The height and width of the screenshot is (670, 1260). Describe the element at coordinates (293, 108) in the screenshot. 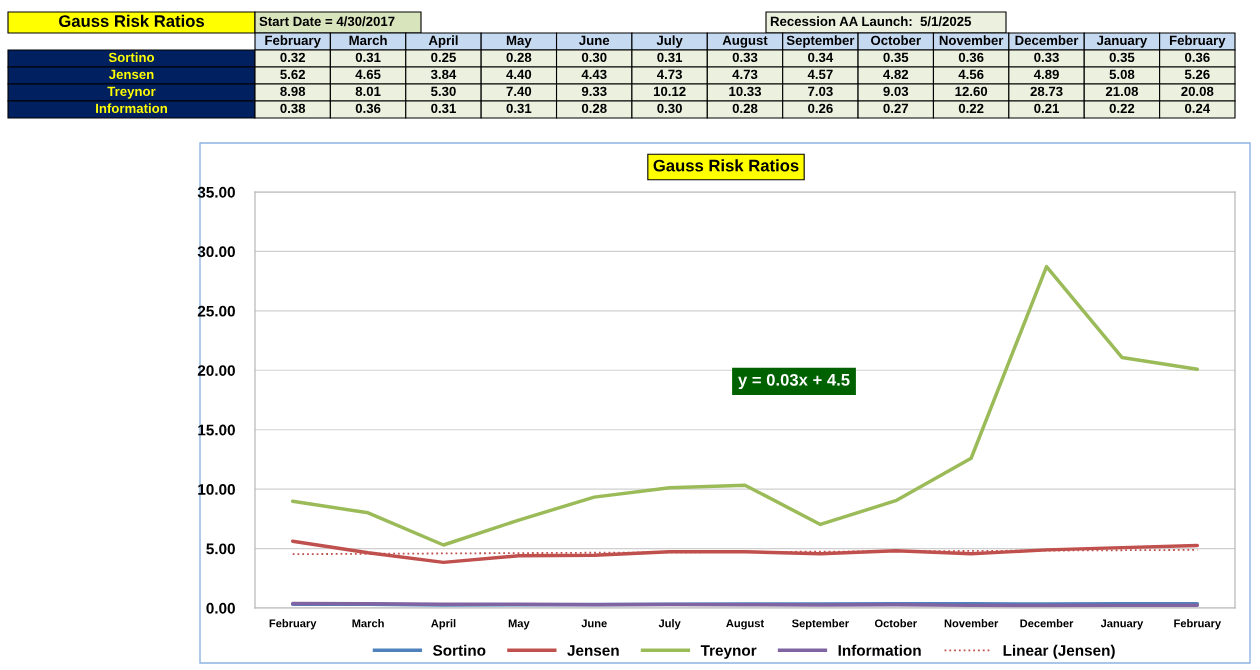

I see `data-label: 0.38` at that location.